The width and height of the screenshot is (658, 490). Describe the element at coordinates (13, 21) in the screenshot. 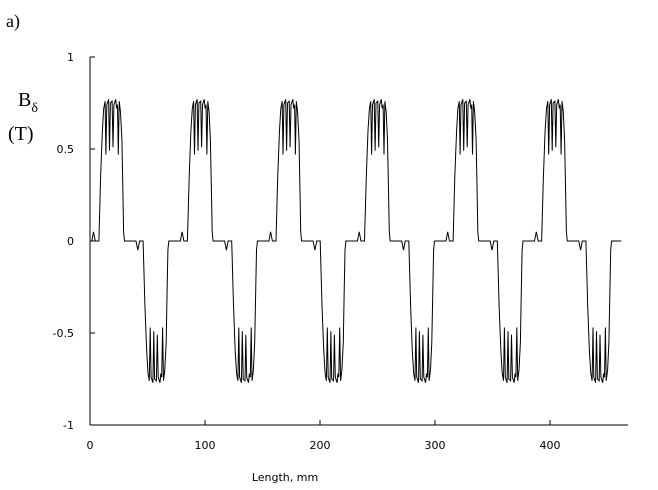

I see `panel-label: a)` at that location.